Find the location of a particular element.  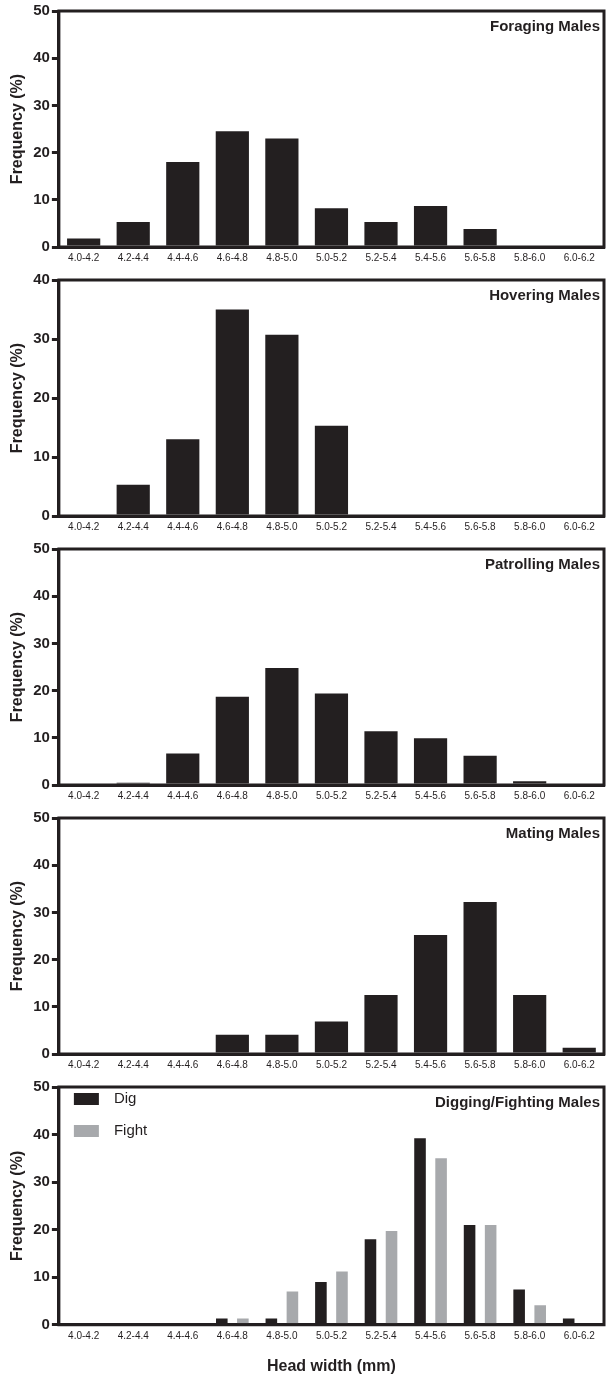

legend-label: Fight is located at coordinates (131, 1130).